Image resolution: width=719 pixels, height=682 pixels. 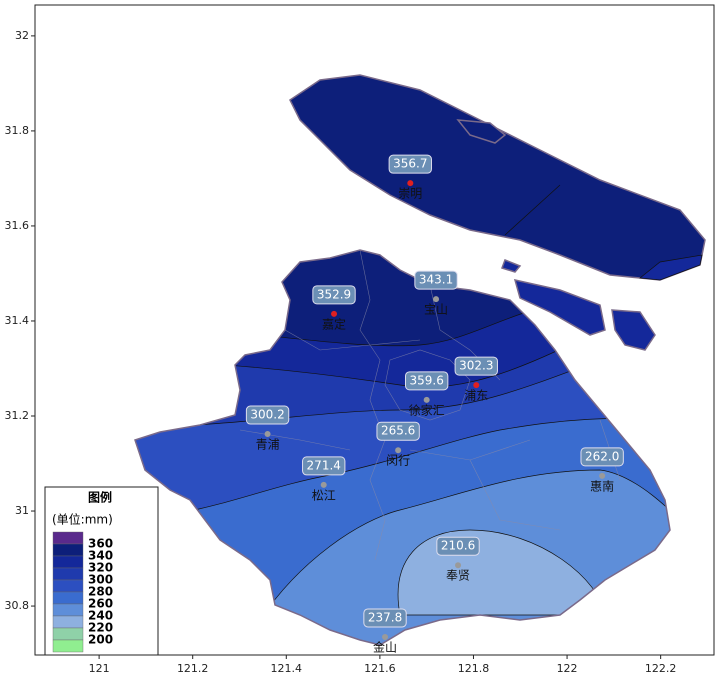 What do you see at coordinates (268, 445) in the screenshot?
I see `station-name: 青浦` at bounding box center [268, 445].